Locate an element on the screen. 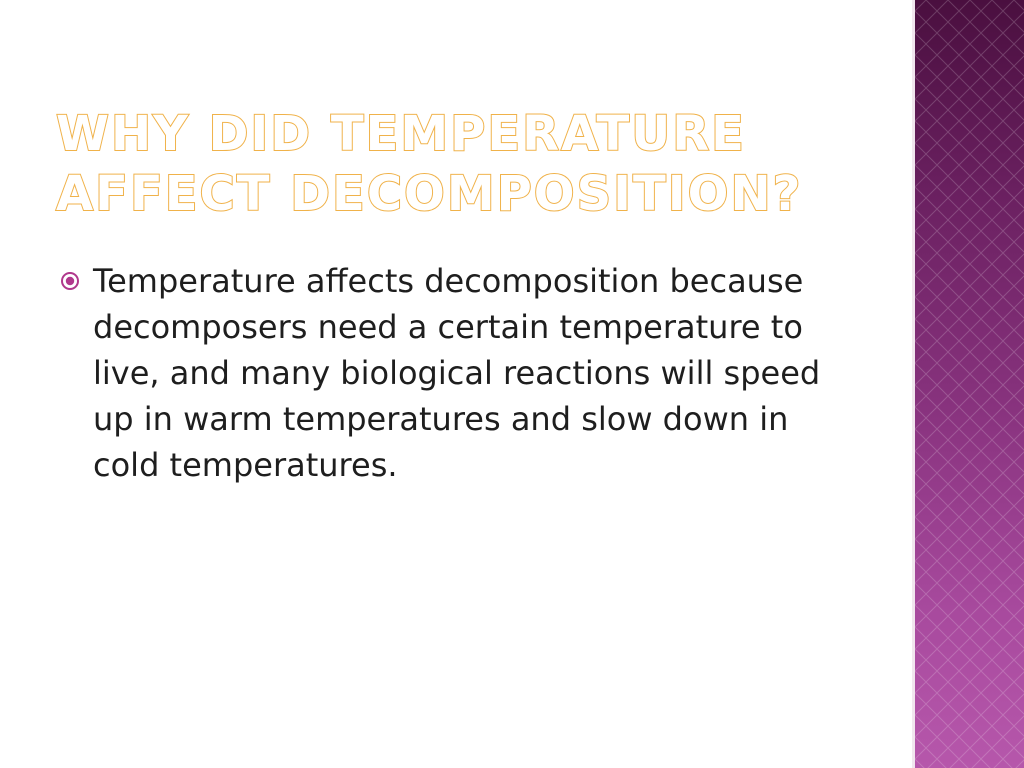 This screenshot has width=1024, height=768. circled-dot-bullet-icon is located at coordinates (70, 281).